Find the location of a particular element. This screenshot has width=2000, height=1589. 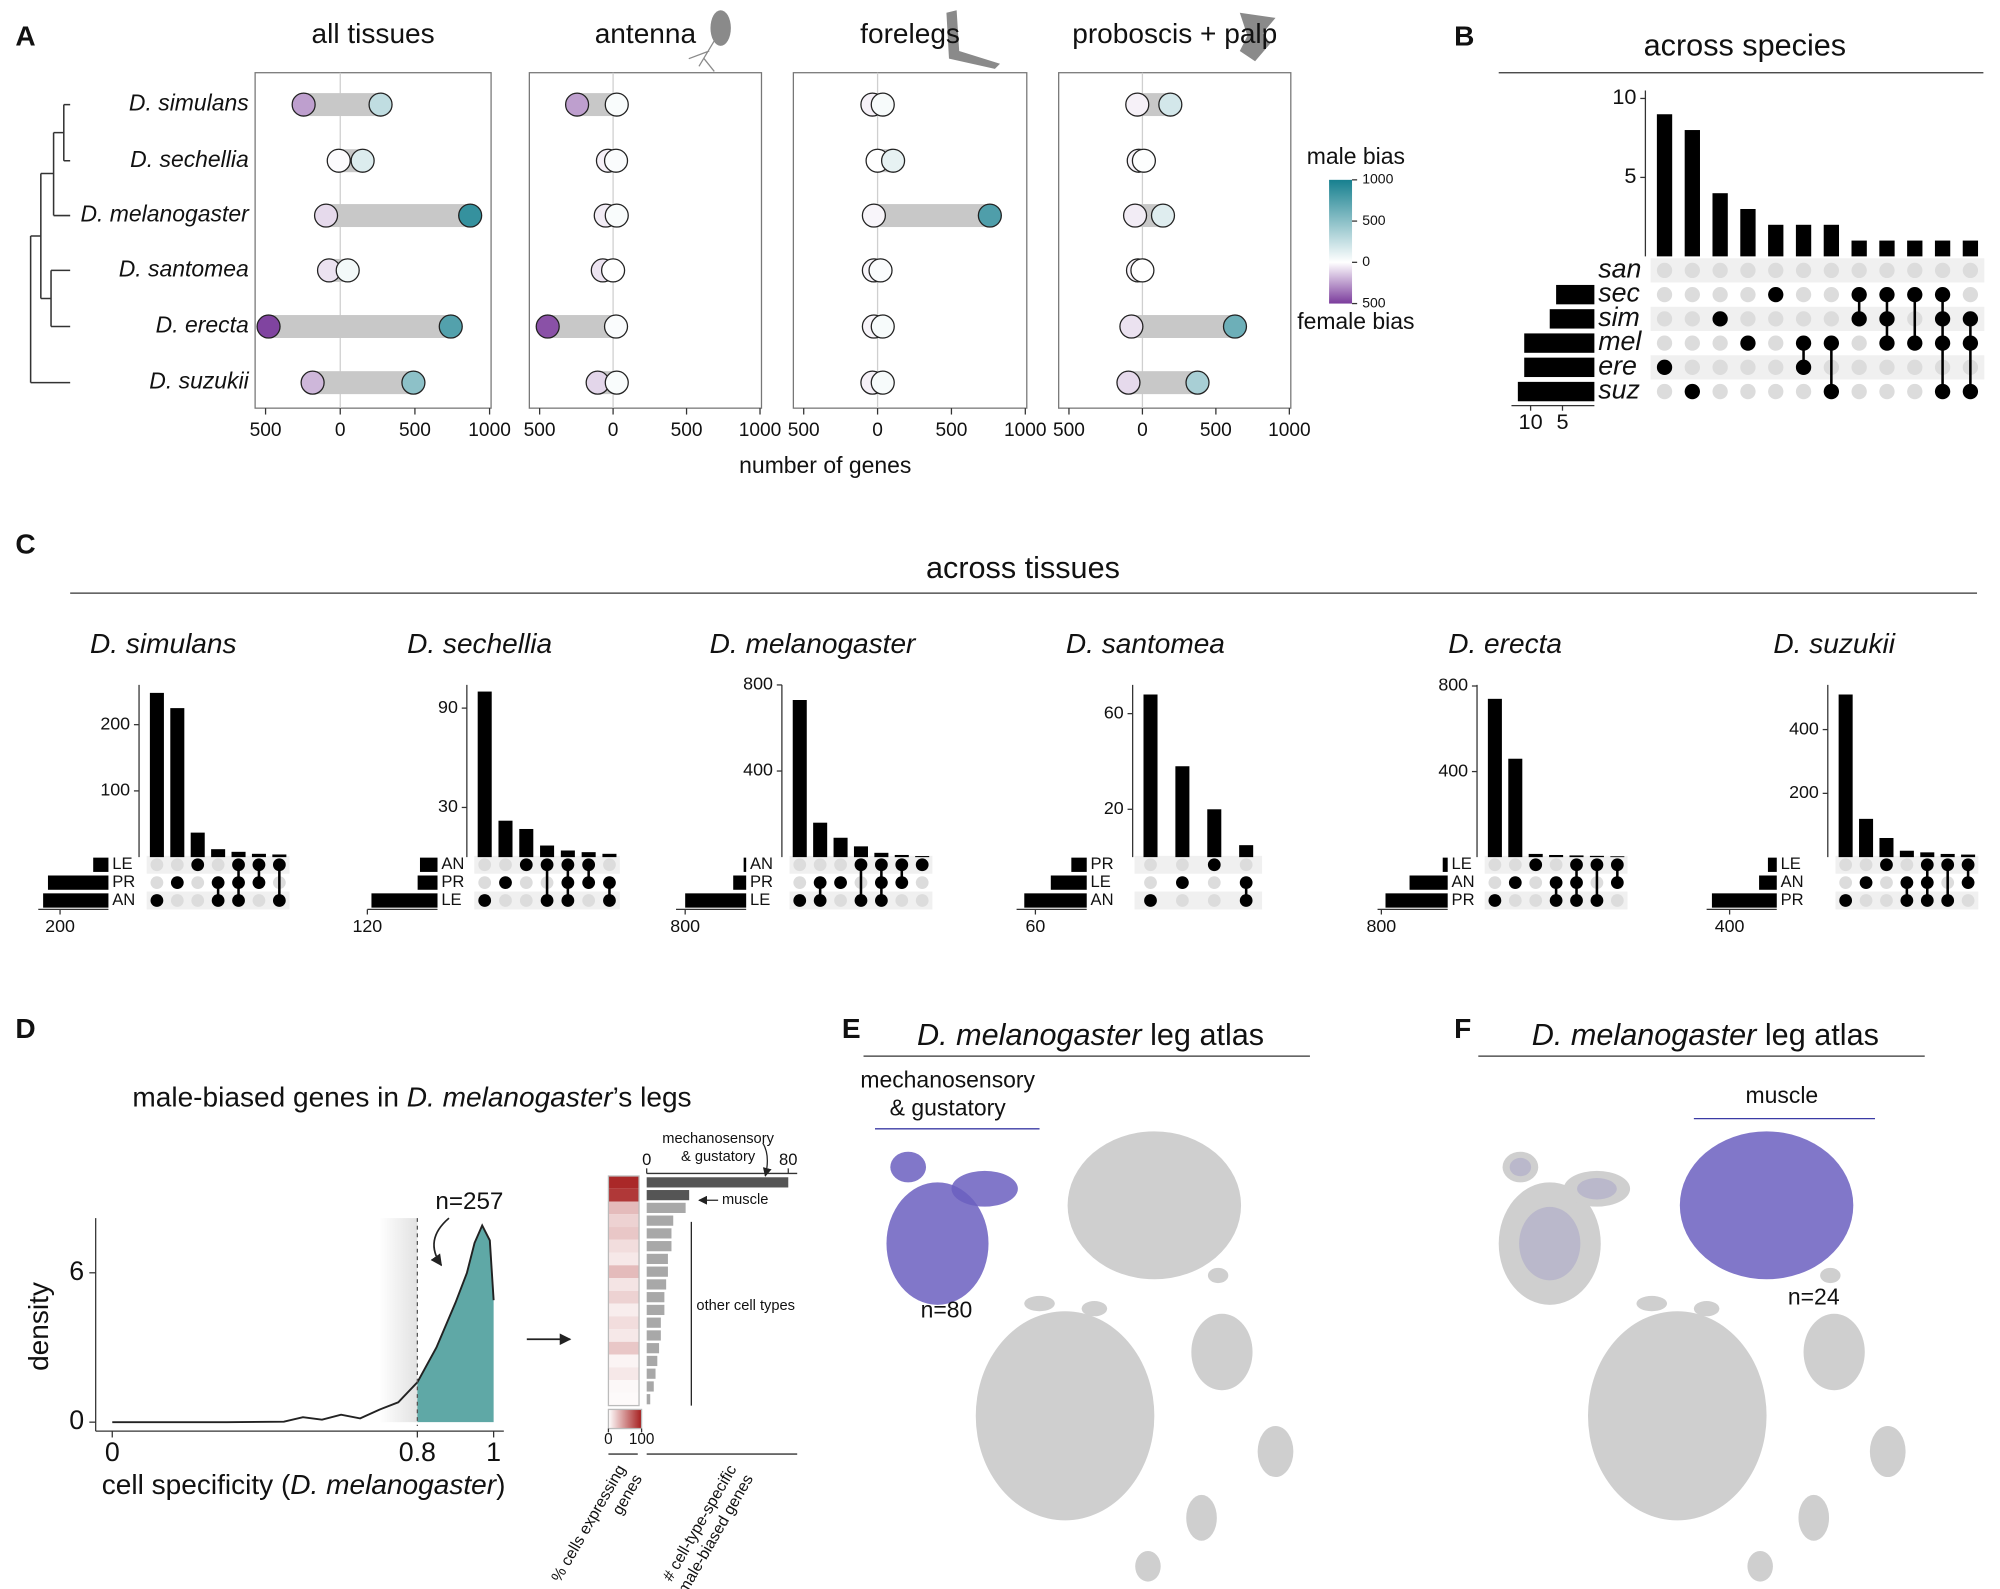

species-label: D. santomea is located at coordinates (184, 268).